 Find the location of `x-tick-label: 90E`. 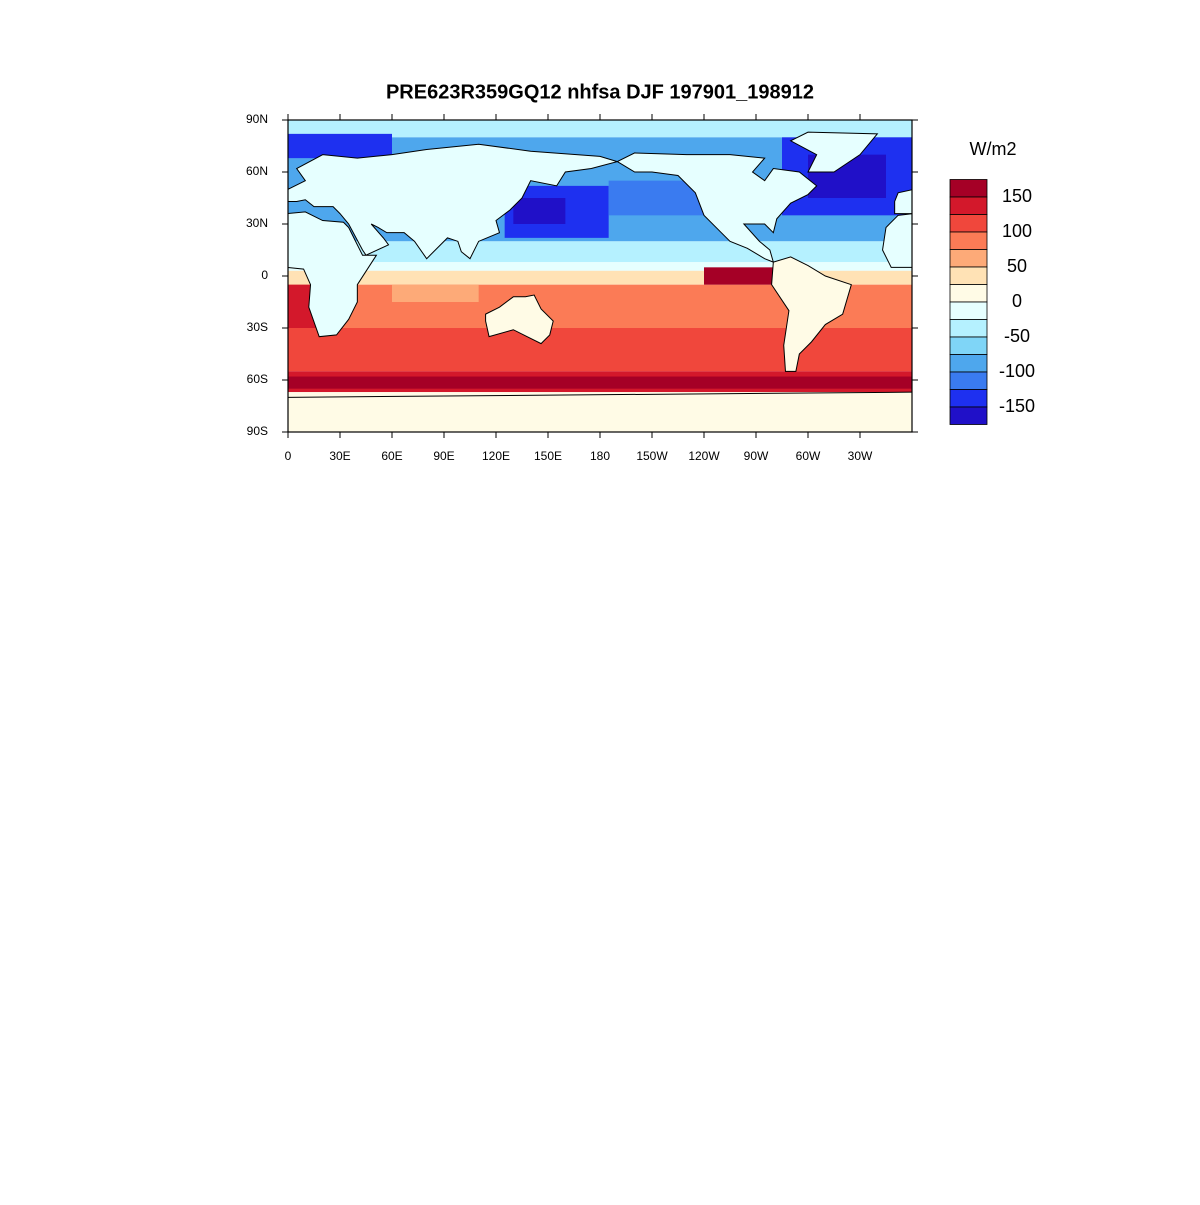

x-tick-label: 90E is located at coordinates (443, 456).